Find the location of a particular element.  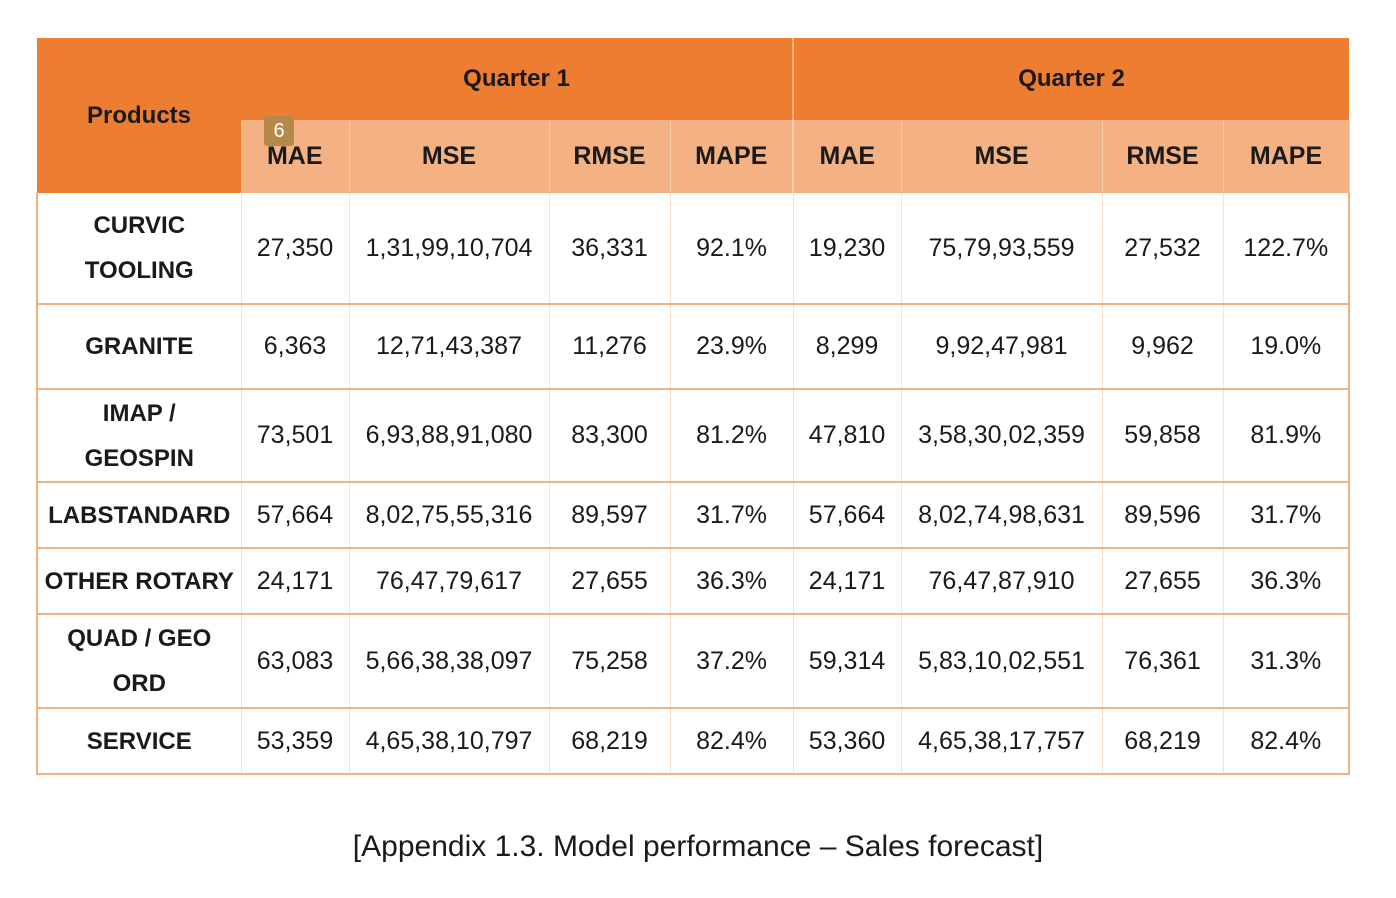

q2-mape-cell: 31.3% is located at coordinates (1287, 661).